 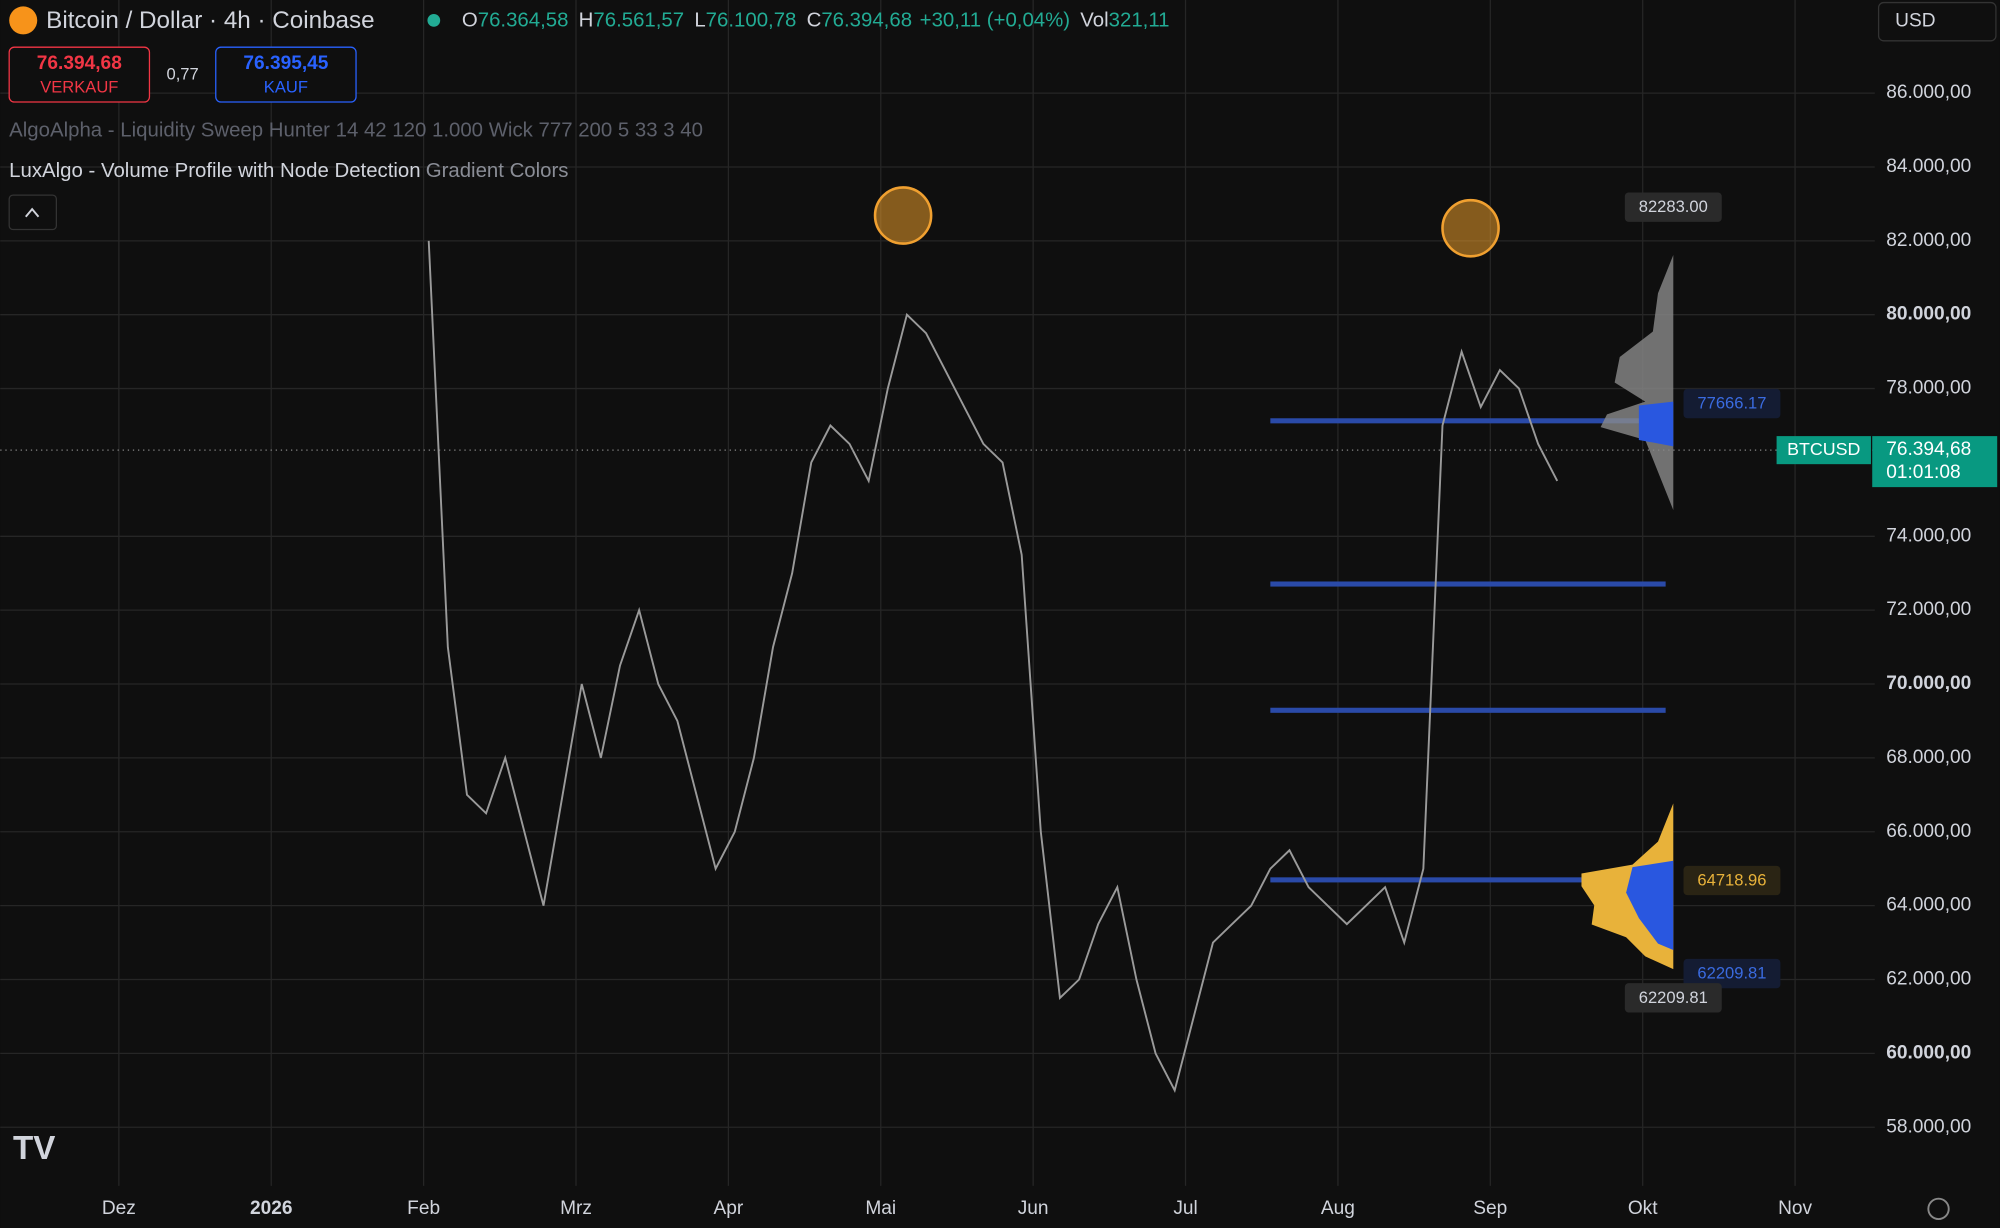 What do you see at coordinates (423, 1208) in the screenshot?
I see `x-tick-label: Feb` at bounding box center [423, 1208].